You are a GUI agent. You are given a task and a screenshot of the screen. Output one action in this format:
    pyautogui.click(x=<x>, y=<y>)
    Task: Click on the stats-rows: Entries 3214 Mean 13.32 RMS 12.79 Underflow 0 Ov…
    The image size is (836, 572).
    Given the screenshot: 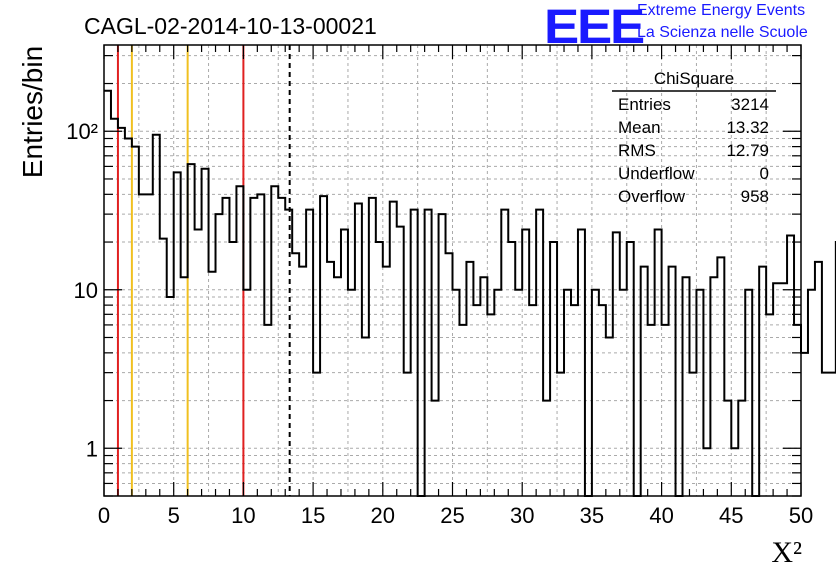 What is the action you would take?
    pyautogui.click(x=693, y=150)
    